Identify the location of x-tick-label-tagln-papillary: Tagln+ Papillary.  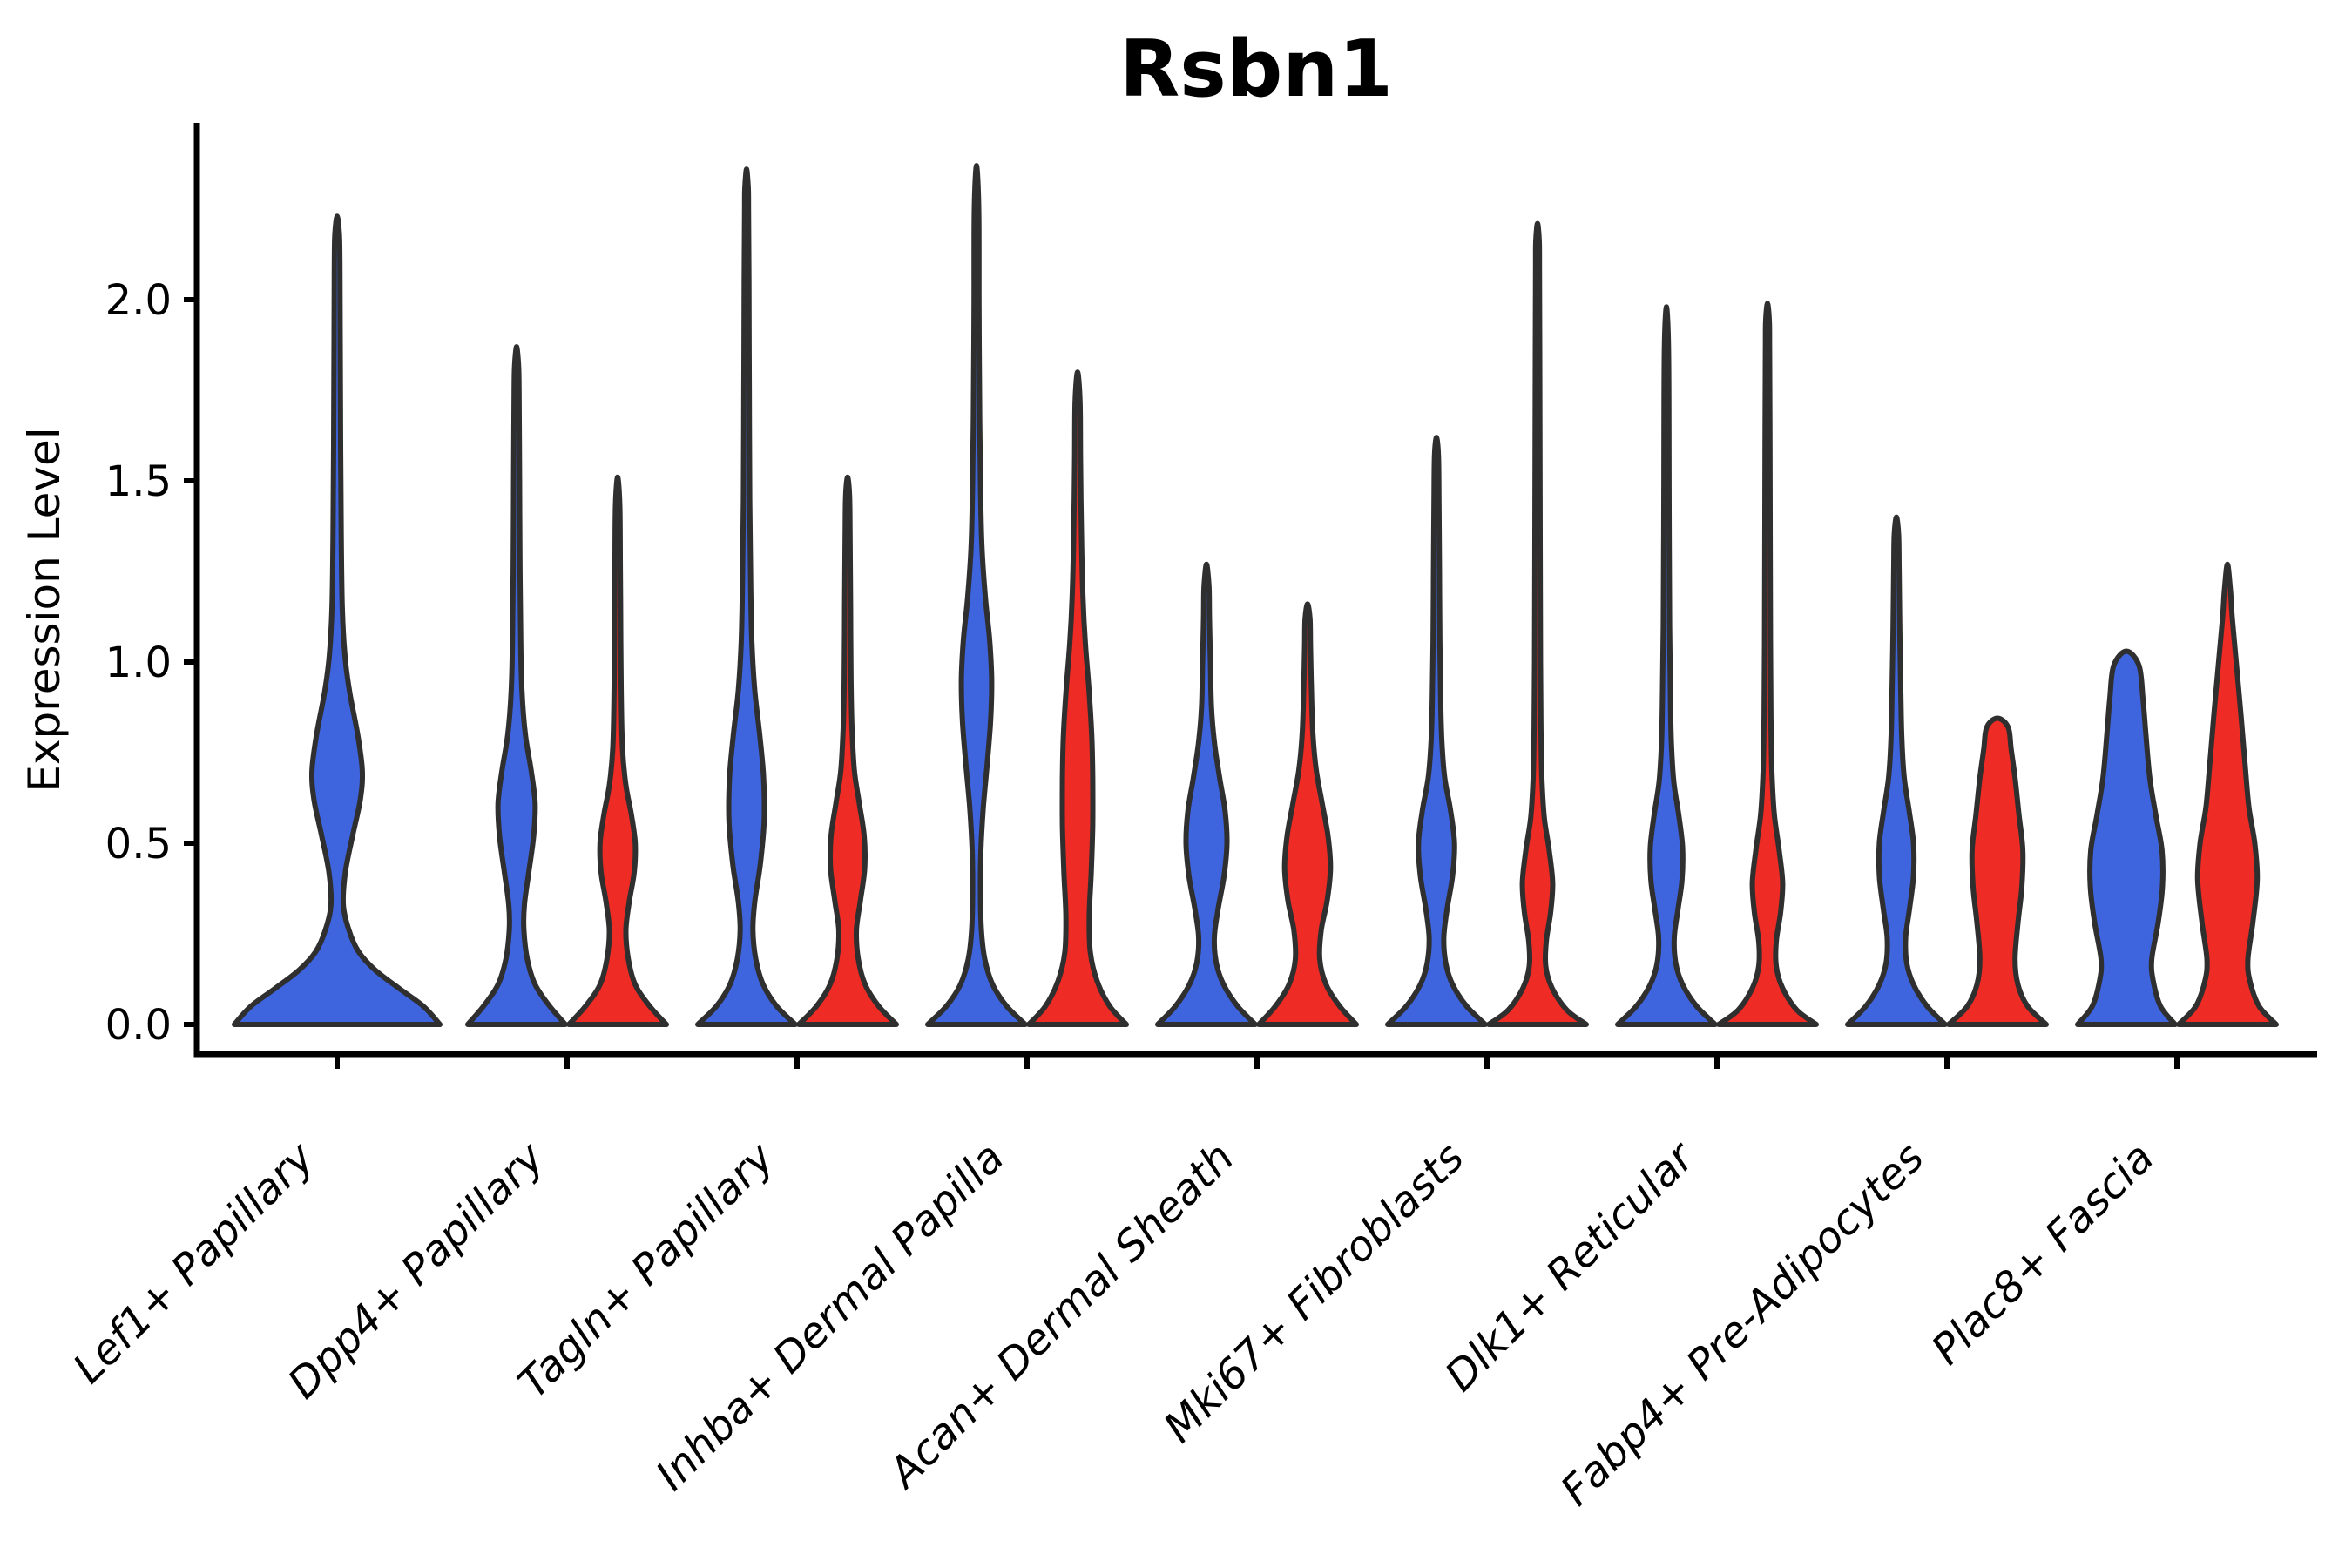
(646, 1270).